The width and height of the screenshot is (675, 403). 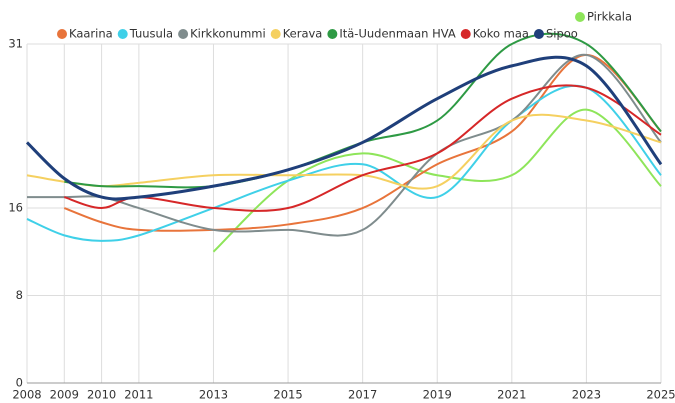 What do you see at coordinates (228, 34) in the screenshot?
I see `legend-label: Kirkkonummi` at bounding box center [228, 34].